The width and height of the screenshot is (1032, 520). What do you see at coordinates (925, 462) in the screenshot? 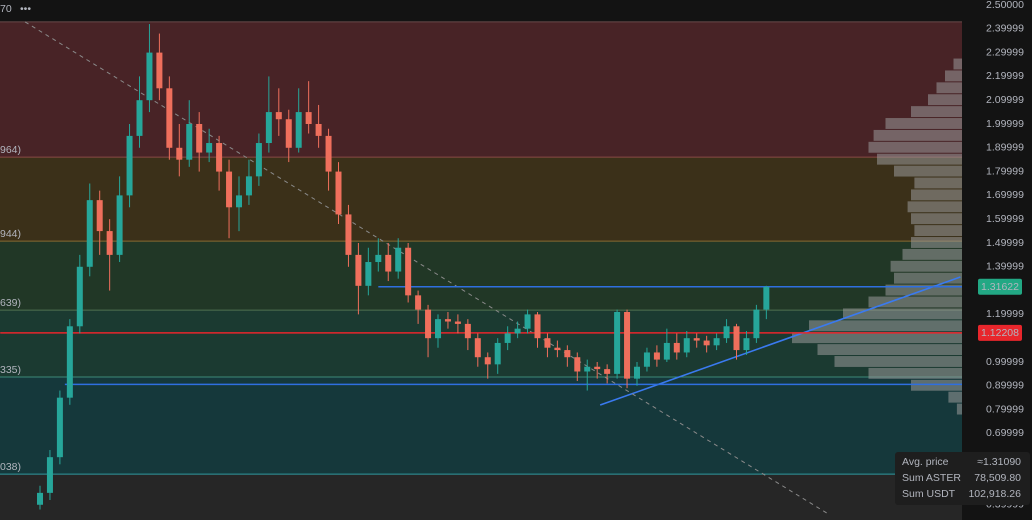
I see `info-label: Avg. price` at bounding box center [925, 462].